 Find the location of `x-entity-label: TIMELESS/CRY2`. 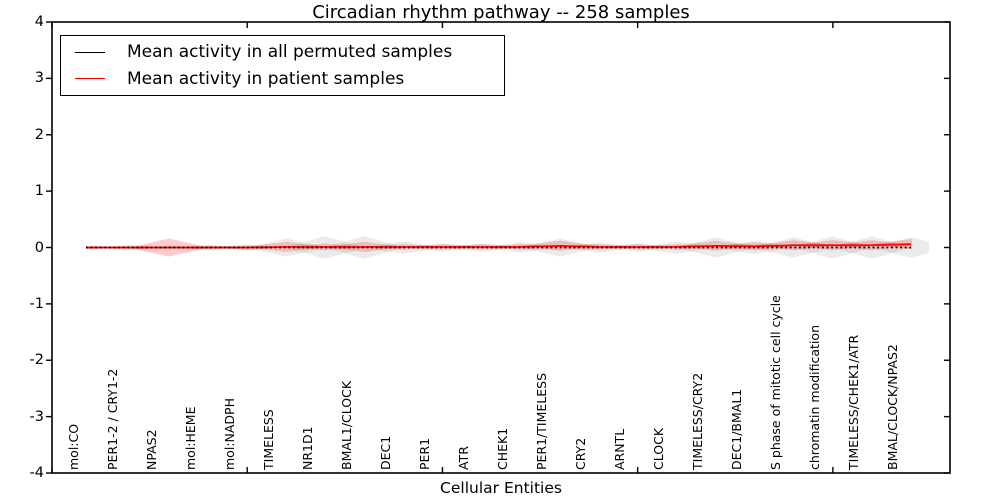

x-entity-label: TIMELESS/CRY2 is located at coordinates (698, 421).